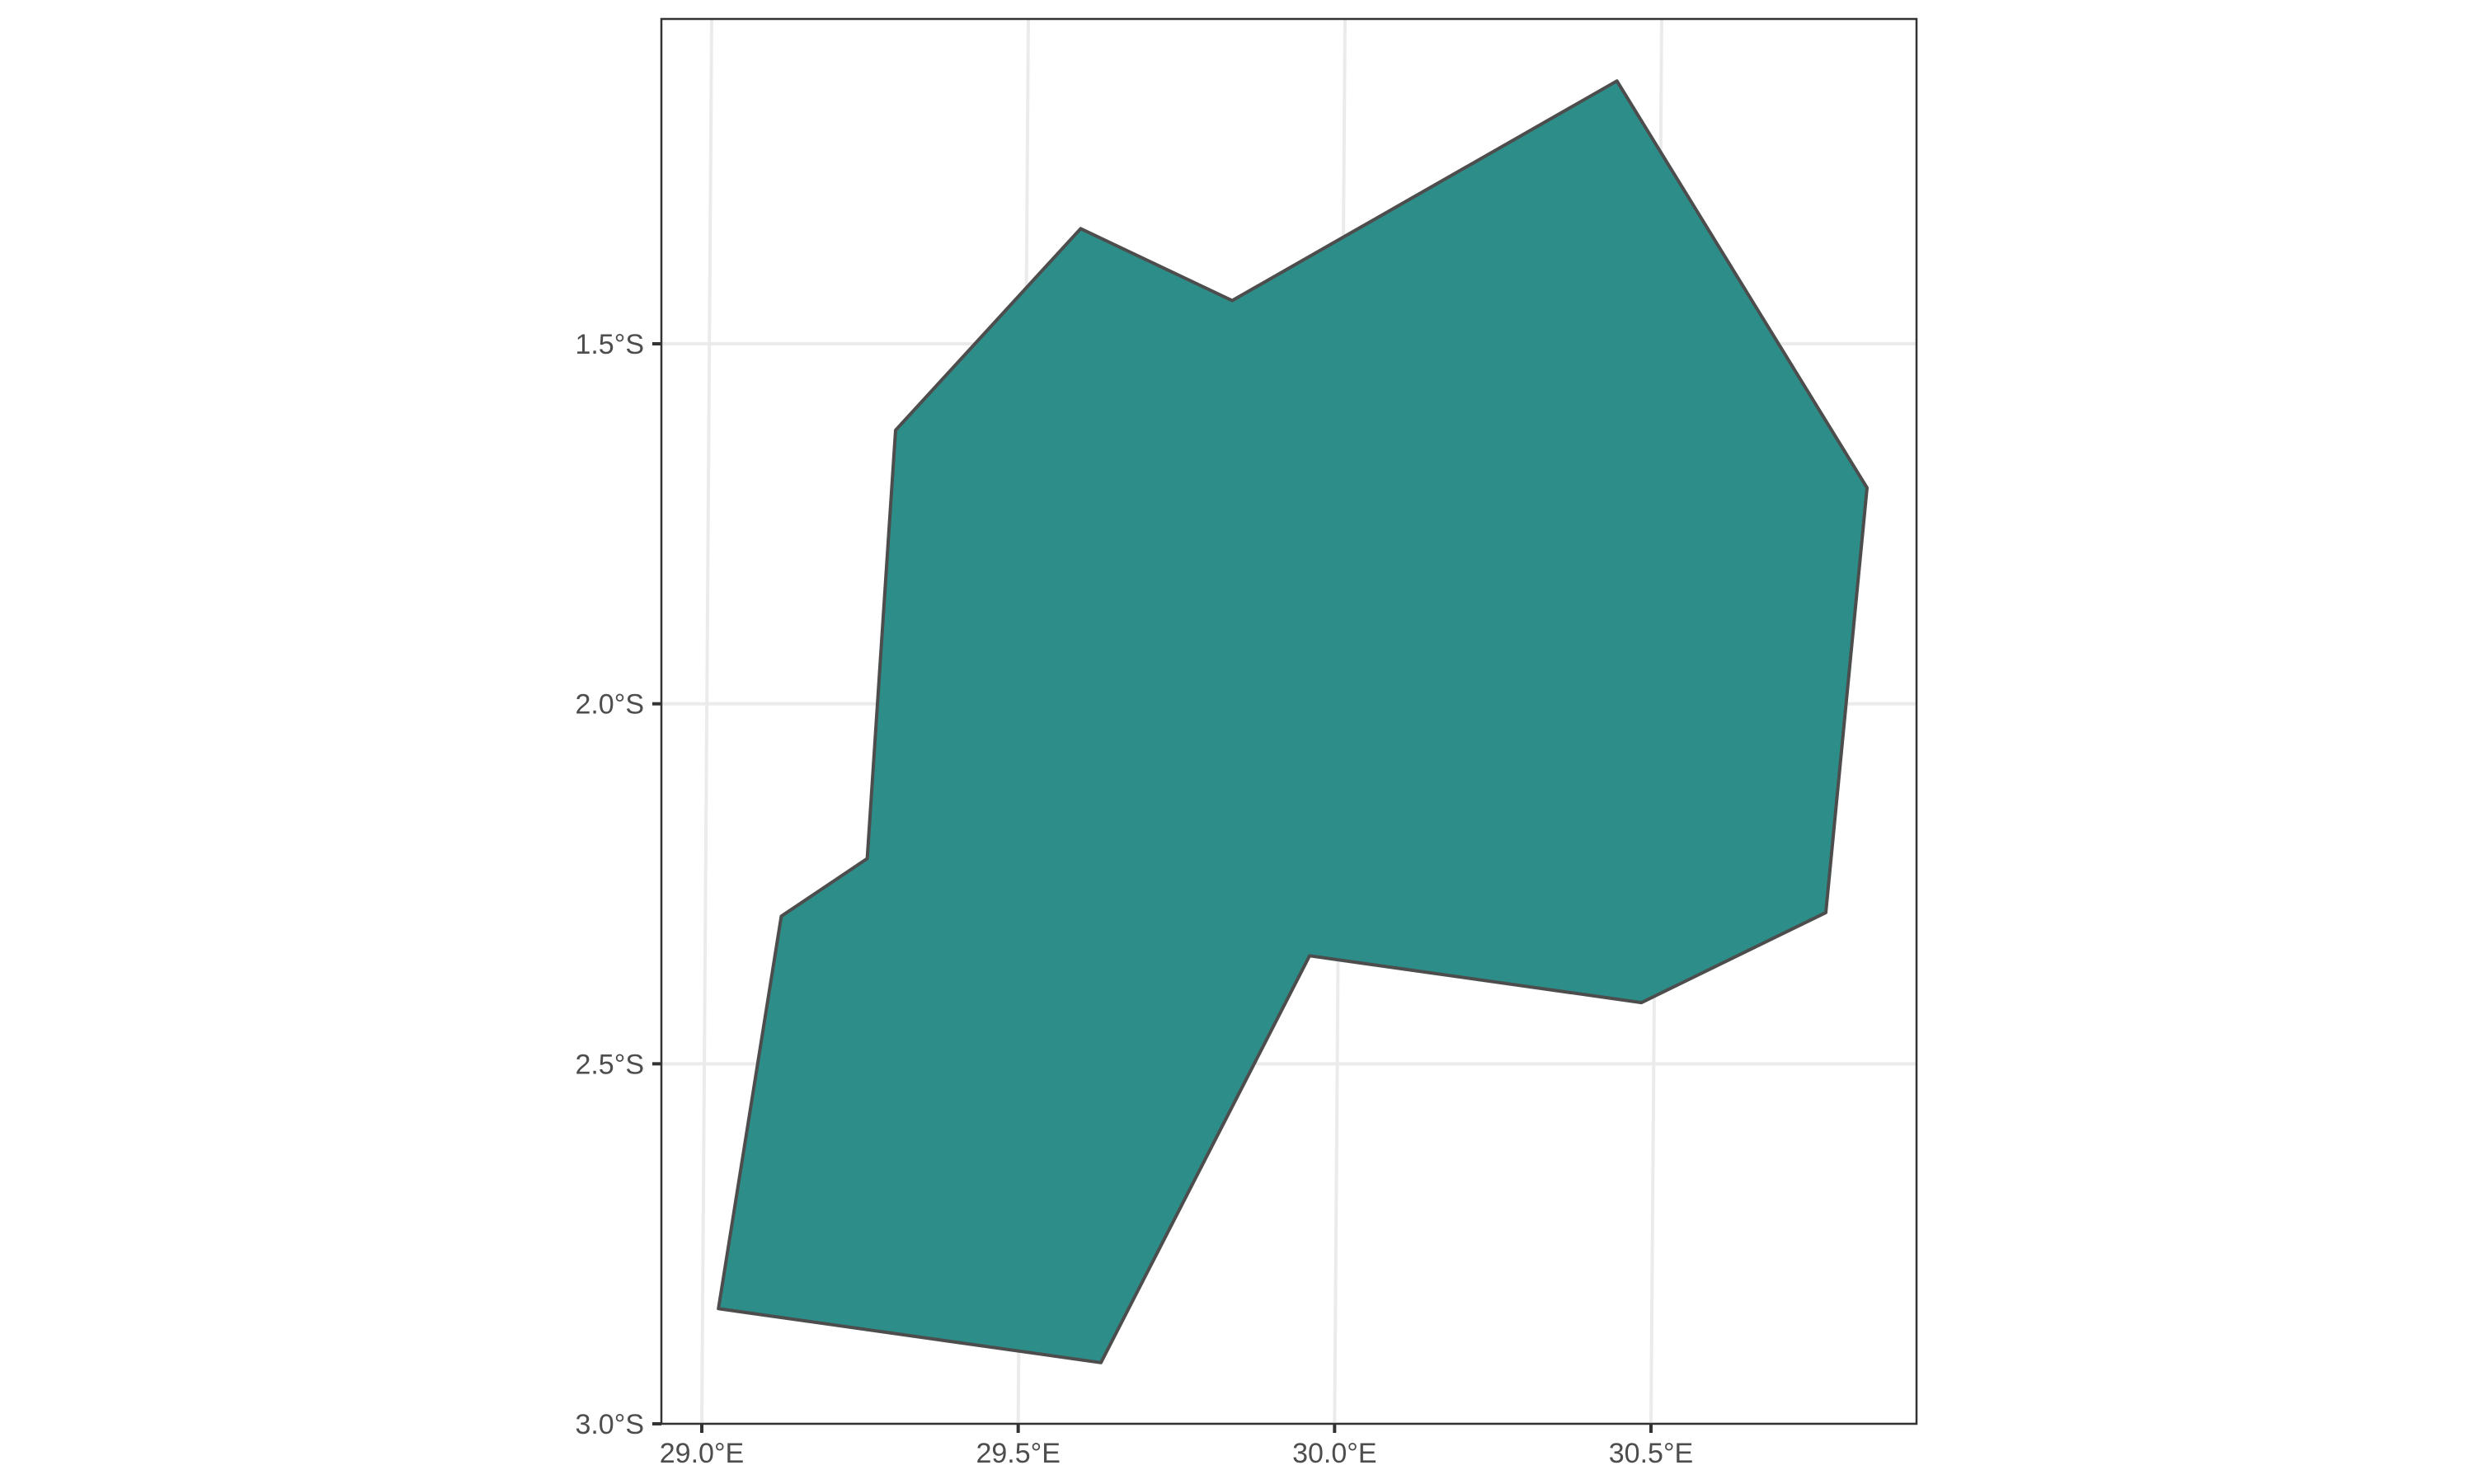 The image size is (2474, 1484). Describe the element at coordinates (702, 1453) in the screenshot. I see `x-tick-label: 29.0°E` at that location.